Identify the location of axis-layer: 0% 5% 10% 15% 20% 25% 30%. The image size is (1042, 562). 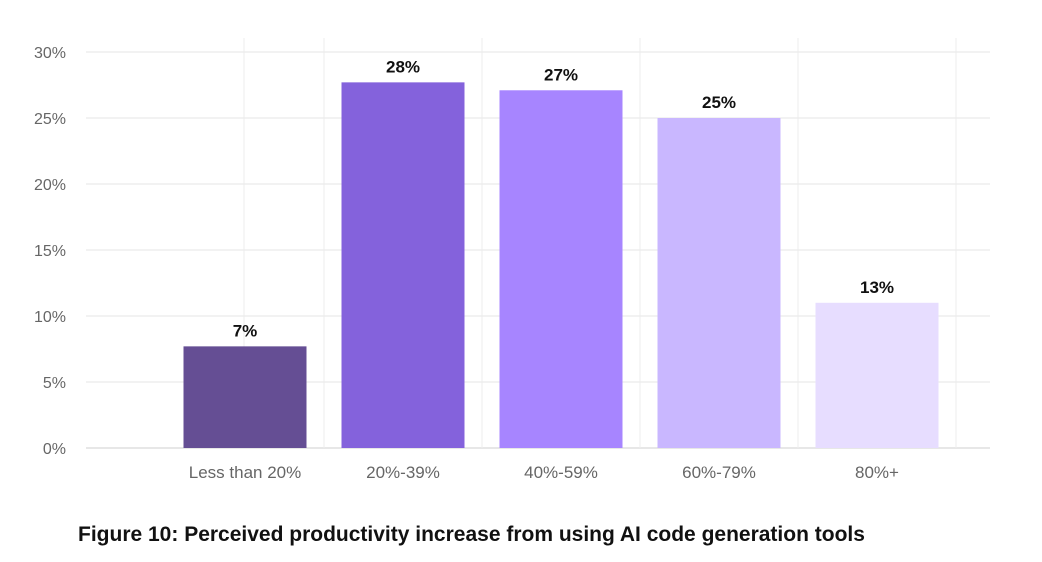
(50, 251).